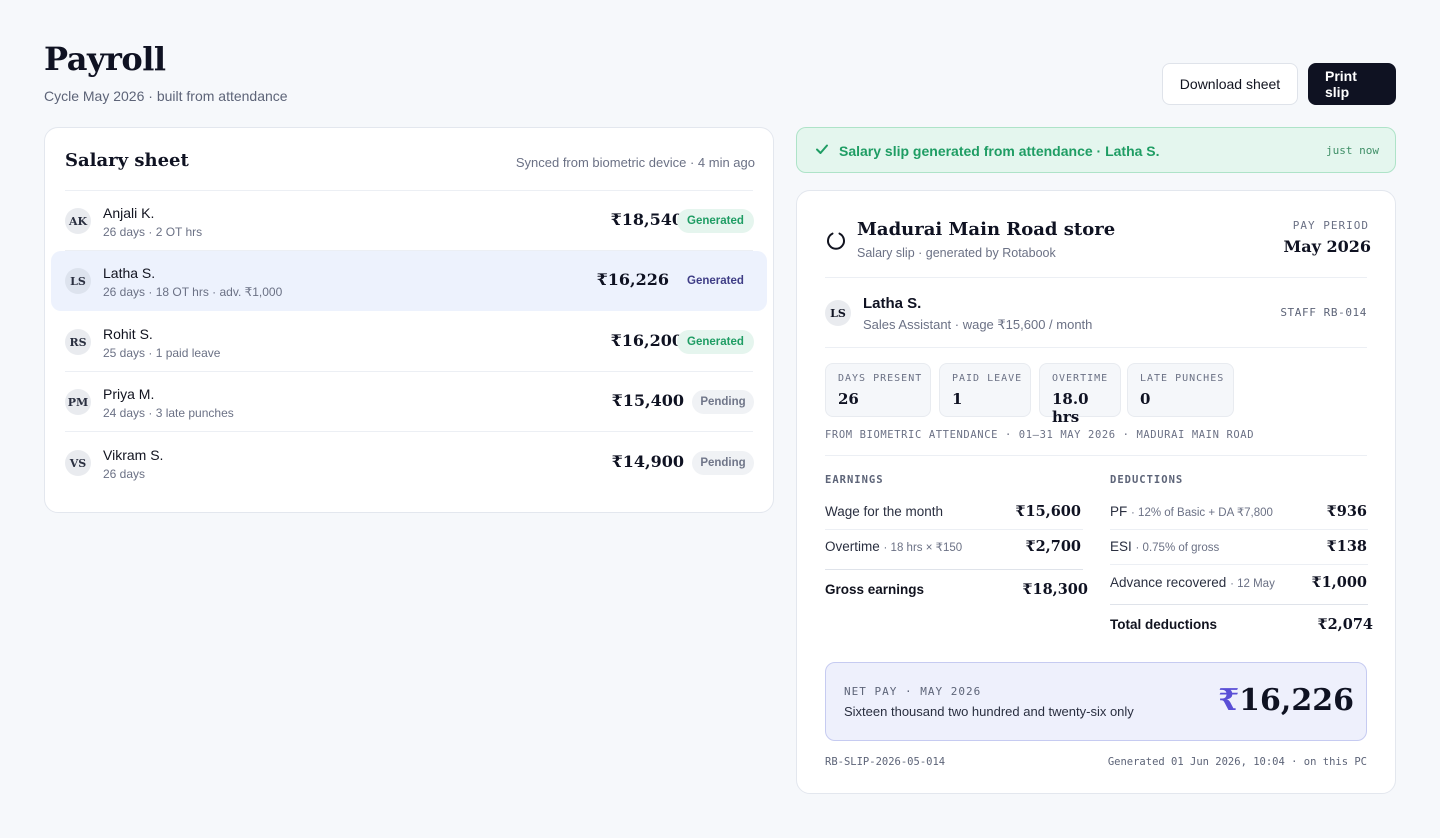 This screenshot has height=838, width=1440. Describe the element at coordinates (1055, 589) in the screenshot. I see `gross-earnings-amount: ₹18,300` at that location.